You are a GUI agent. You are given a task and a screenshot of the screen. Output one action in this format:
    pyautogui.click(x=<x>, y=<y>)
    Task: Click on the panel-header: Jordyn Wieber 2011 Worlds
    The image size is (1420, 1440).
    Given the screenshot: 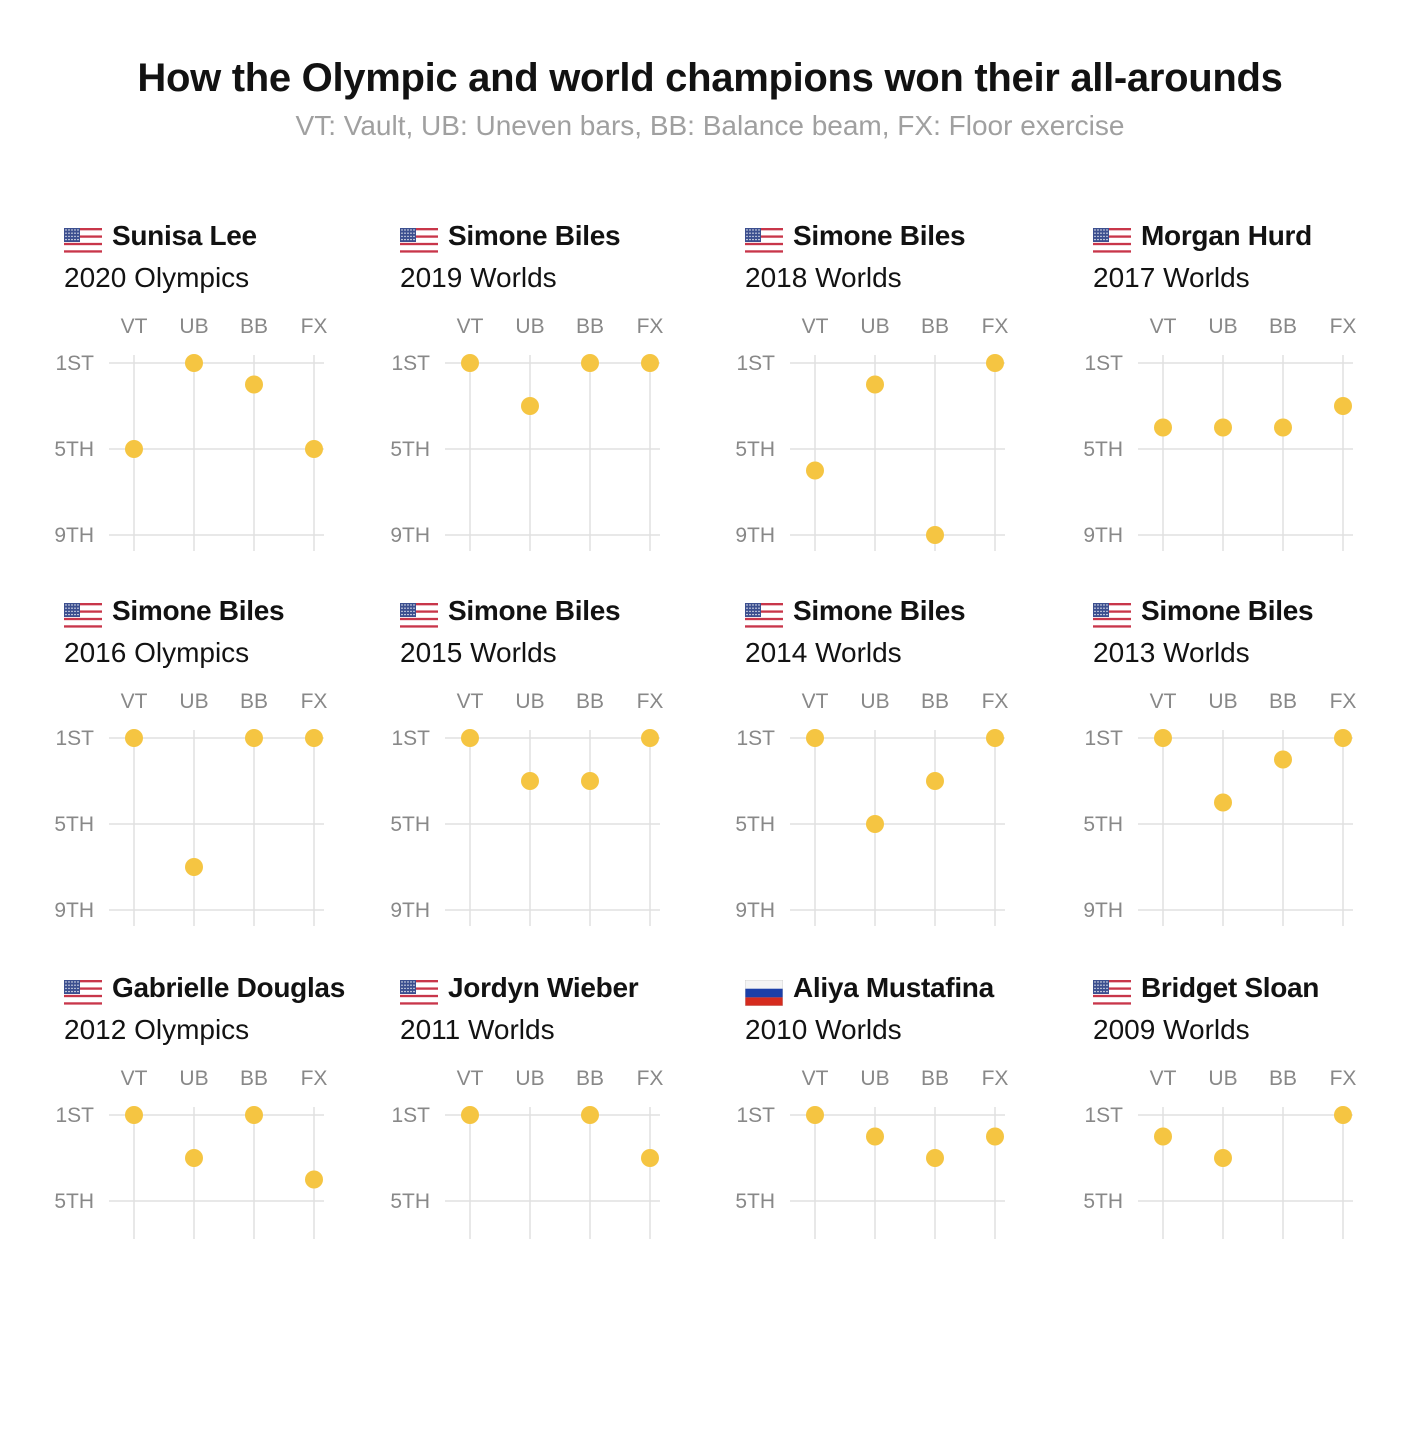 What is the action you would take?
    pyautogui.click(x=565, y=1015)
    